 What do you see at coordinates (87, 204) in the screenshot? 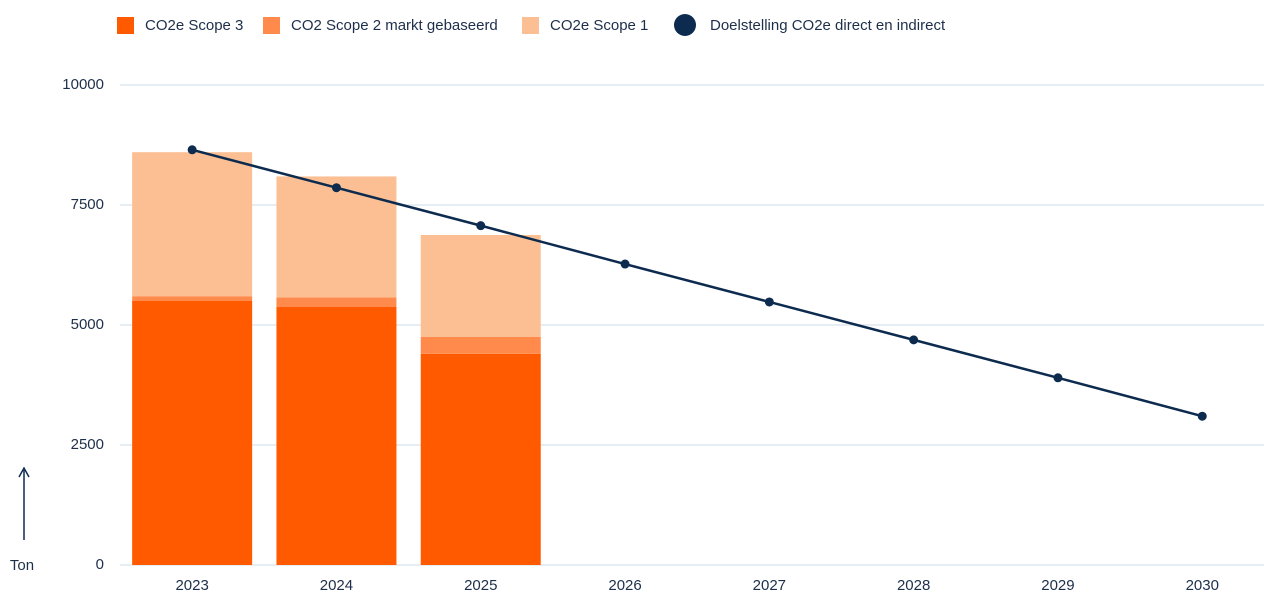
I see `y-tick-label: 7500` at bounding box center [87, 204].